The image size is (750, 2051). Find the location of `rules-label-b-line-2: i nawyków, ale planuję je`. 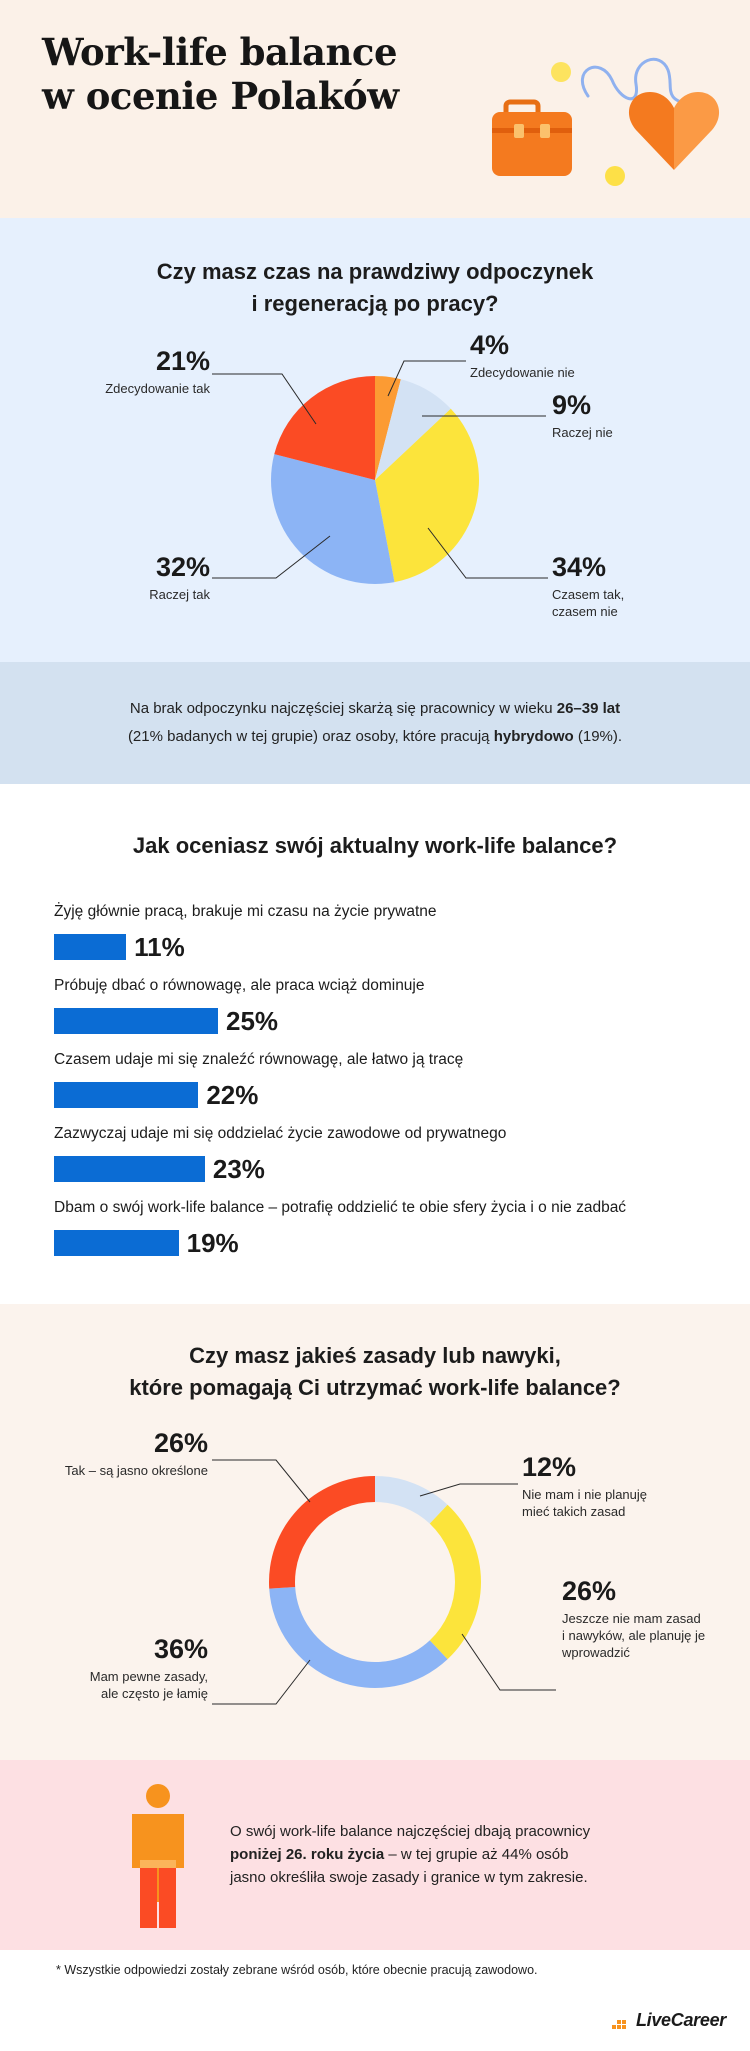

rules-label-b-line-2: i nawyków, ale planuję je is located at coordinates (634, 1635).